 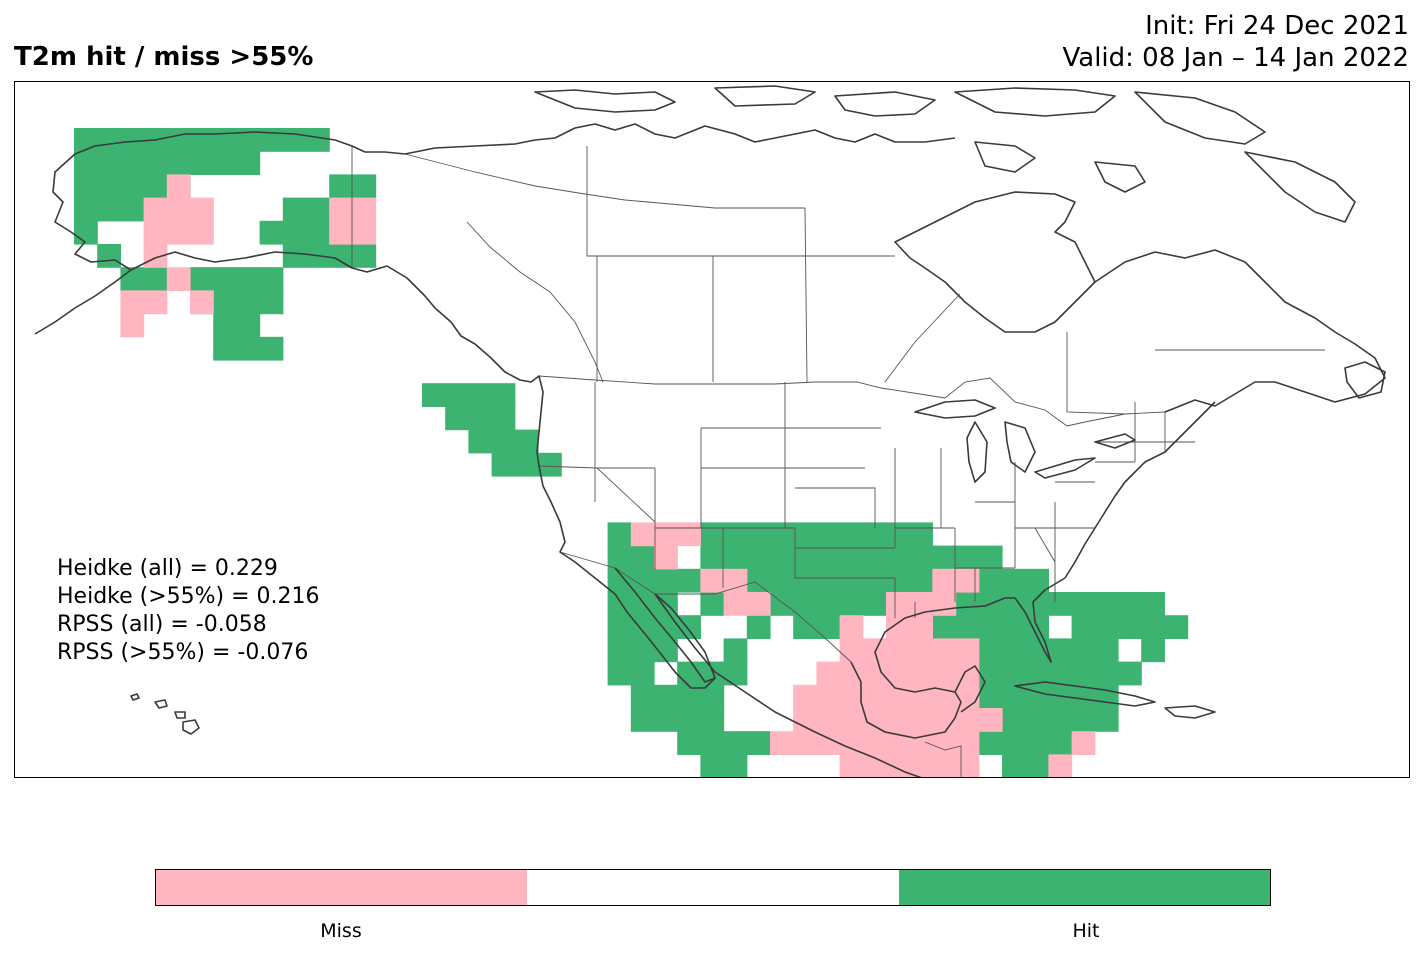 I want to click on colorbar-label-hit: Hit, so click(x=1086, y=931).